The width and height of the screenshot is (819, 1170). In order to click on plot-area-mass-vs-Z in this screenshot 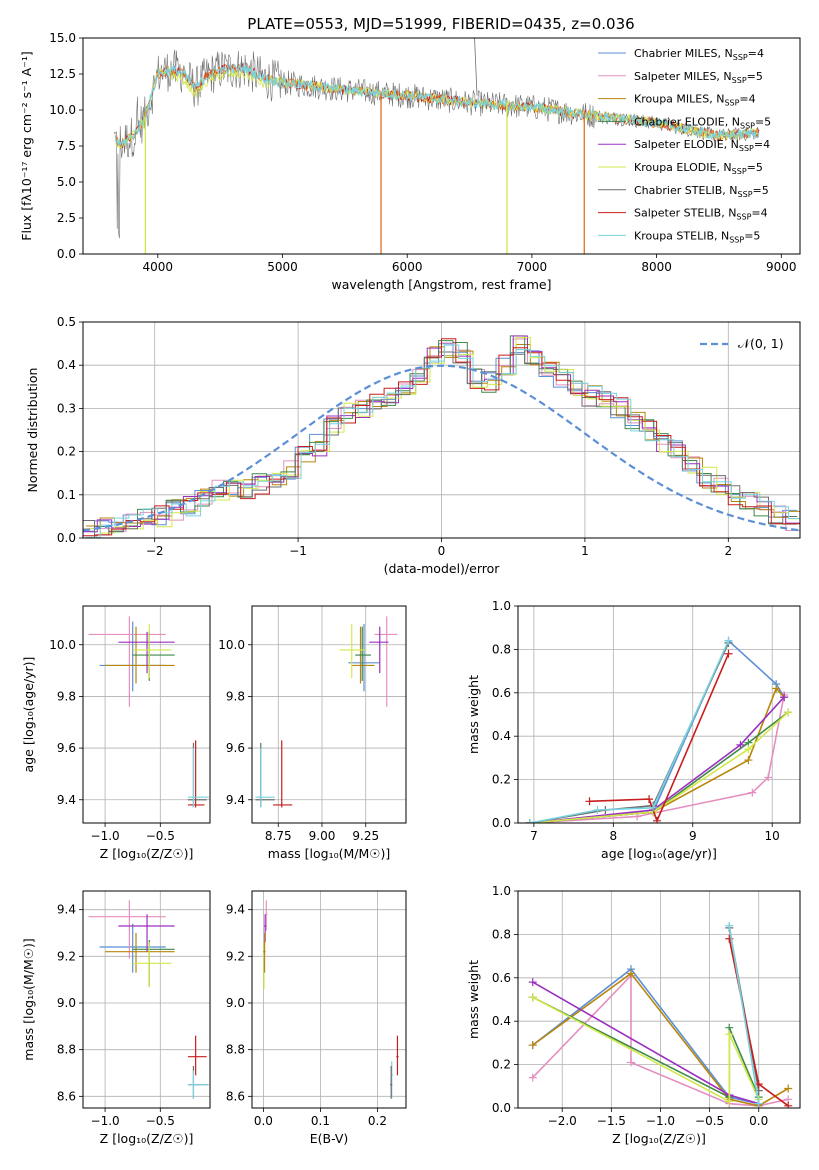, I will do `click(146, 999)`.